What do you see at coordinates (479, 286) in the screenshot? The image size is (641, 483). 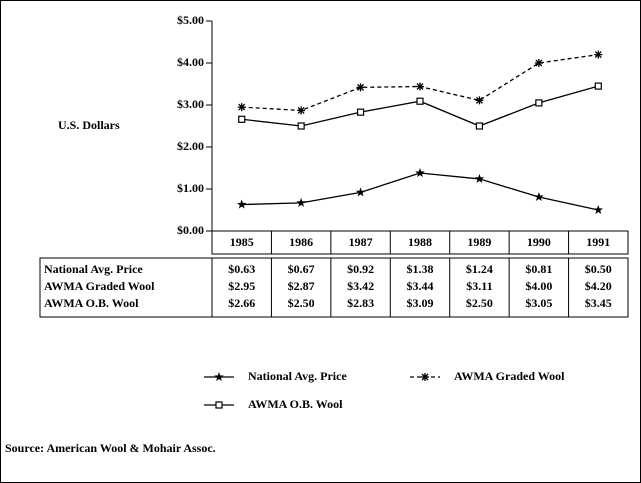 I see `table-value: $3.11` at bounding box center [479, 286].